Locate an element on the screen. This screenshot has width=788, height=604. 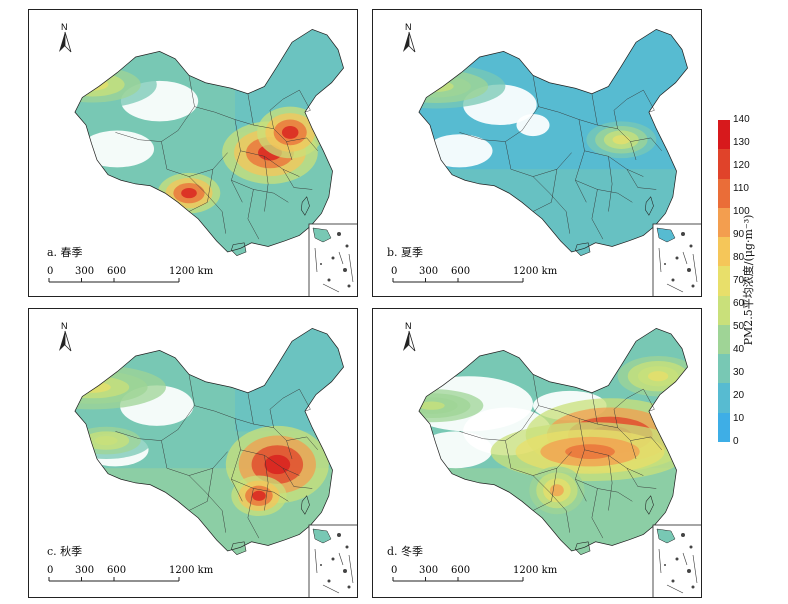
legend-tick-label: 50 is located at coordinates (739, 326).